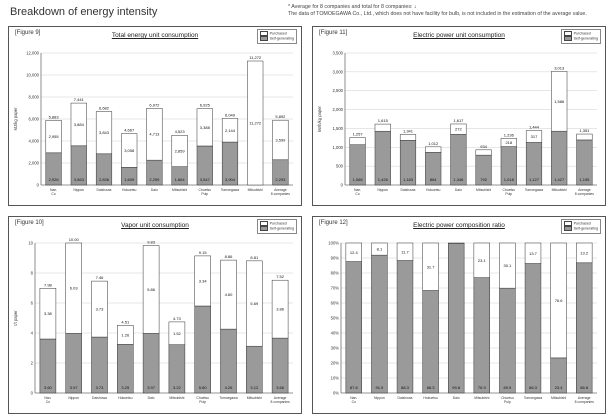 Image resolution: width=615 pixels, height=420 pixels. What do you see at coordinates (482, 387) in the screenshot?
I see `data-label-self-generating: 76.9` at bounding box center [482, 387].